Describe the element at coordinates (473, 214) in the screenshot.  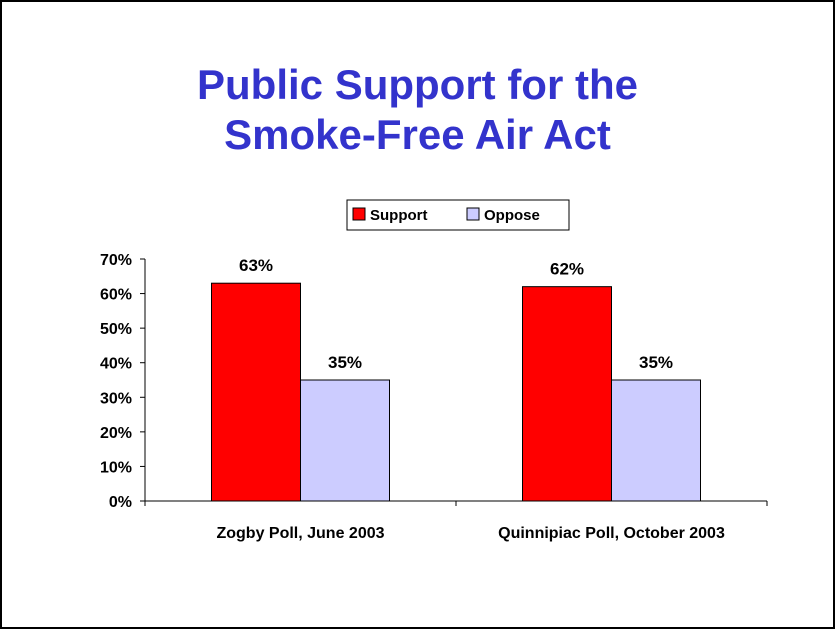
I see `legend-swatch-oppose` at that location.